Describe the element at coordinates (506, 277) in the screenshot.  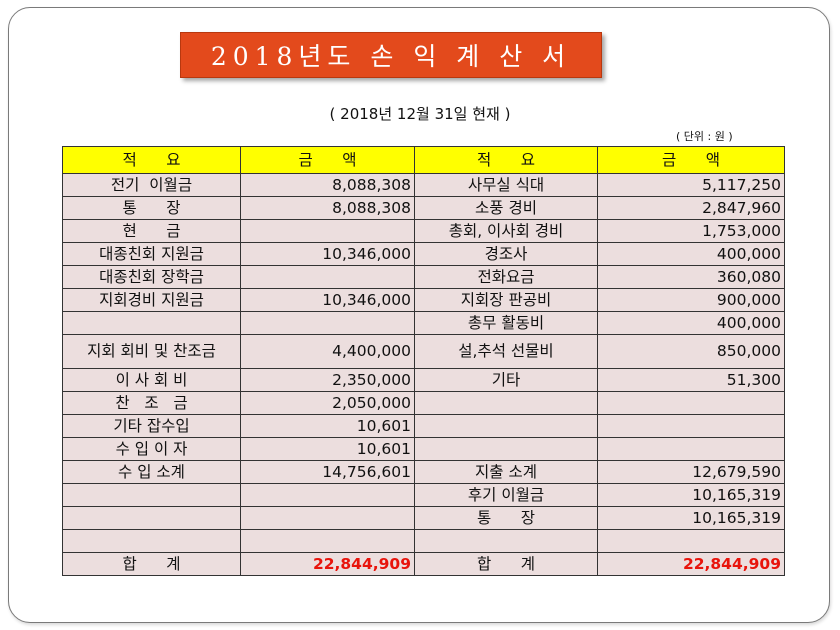
I see `right-item-cell: 전화요금` at that location.